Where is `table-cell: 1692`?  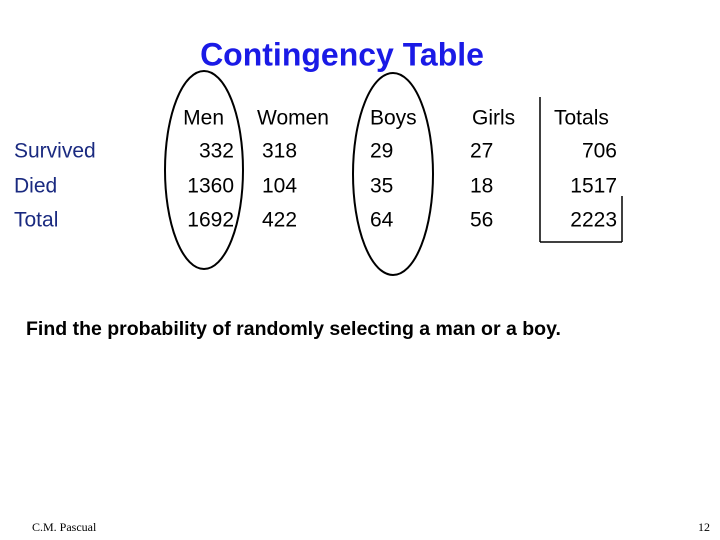
table-cell: 1692 is located at coordinates (210, 220).